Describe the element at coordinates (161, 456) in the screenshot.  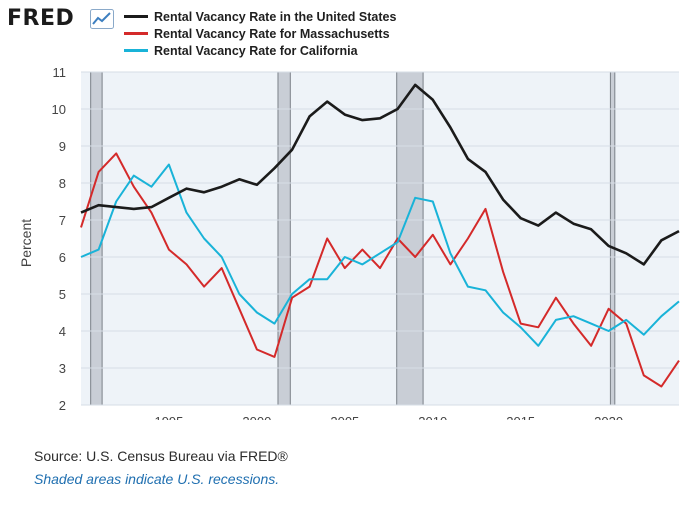
I see `source-note: Source: U.S. Census Bureau via FRED®` at that location.